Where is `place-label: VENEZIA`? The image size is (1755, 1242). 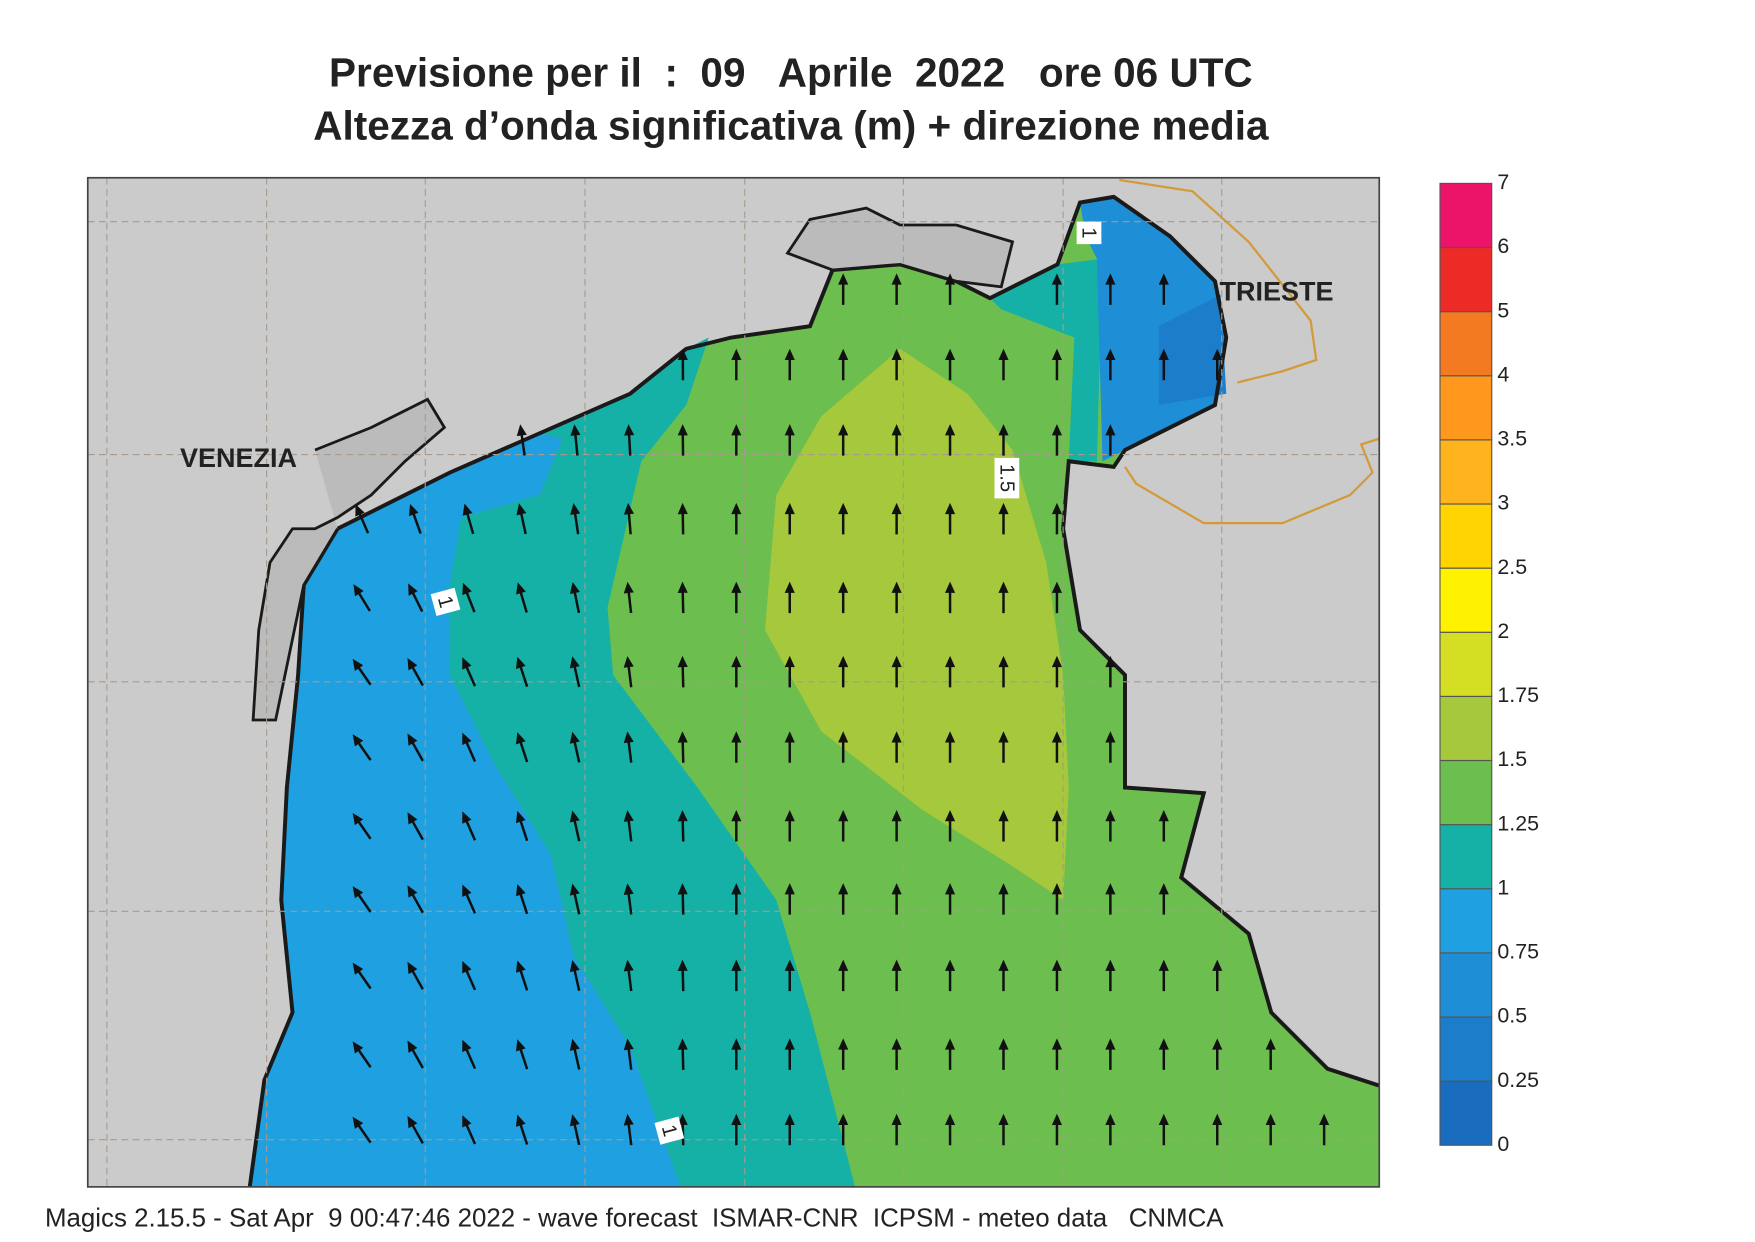 place-label: VENEZIA is located at coordinates (238, 458).